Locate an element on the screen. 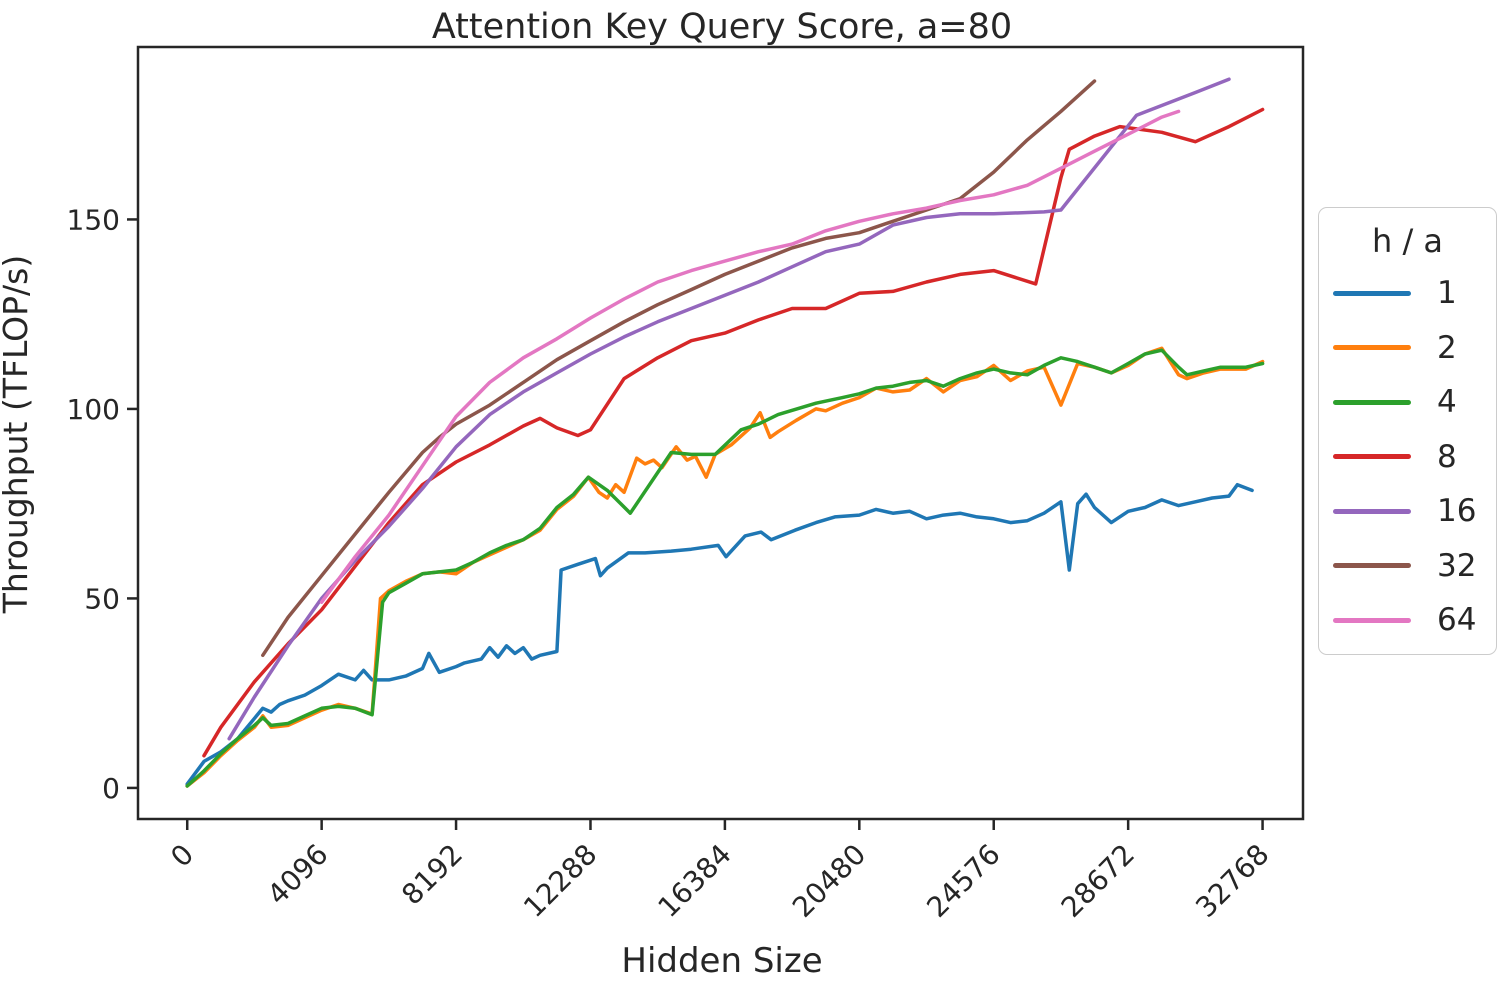 Image resolution: width=1506 pixels, height=995 pixels. x-tick-label: 4096 is located at coordinates (298, 875).